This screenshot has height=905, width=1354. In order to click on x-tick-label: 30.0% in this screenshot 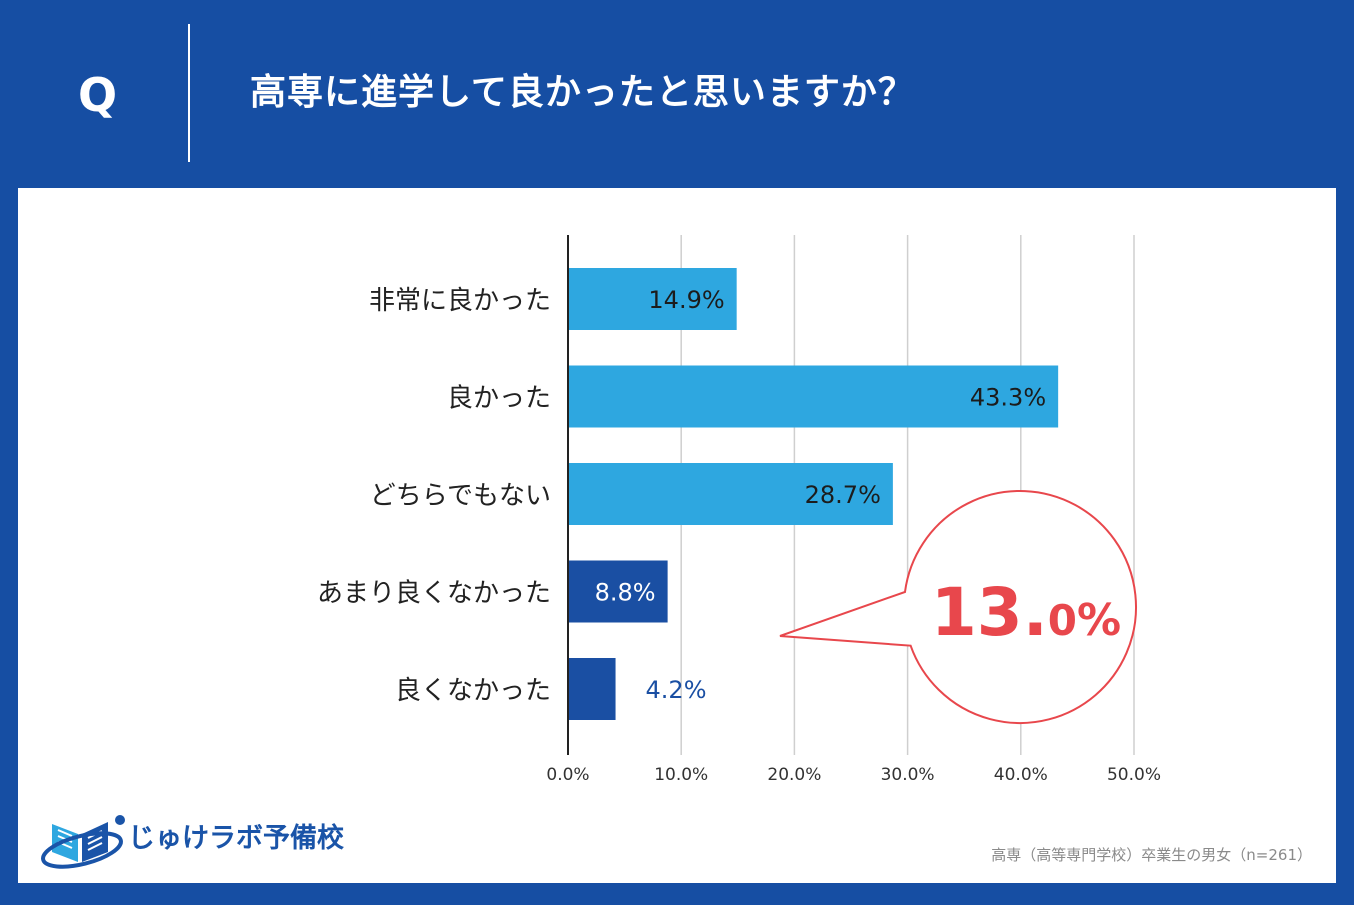, I will do `click(908, 775)`.